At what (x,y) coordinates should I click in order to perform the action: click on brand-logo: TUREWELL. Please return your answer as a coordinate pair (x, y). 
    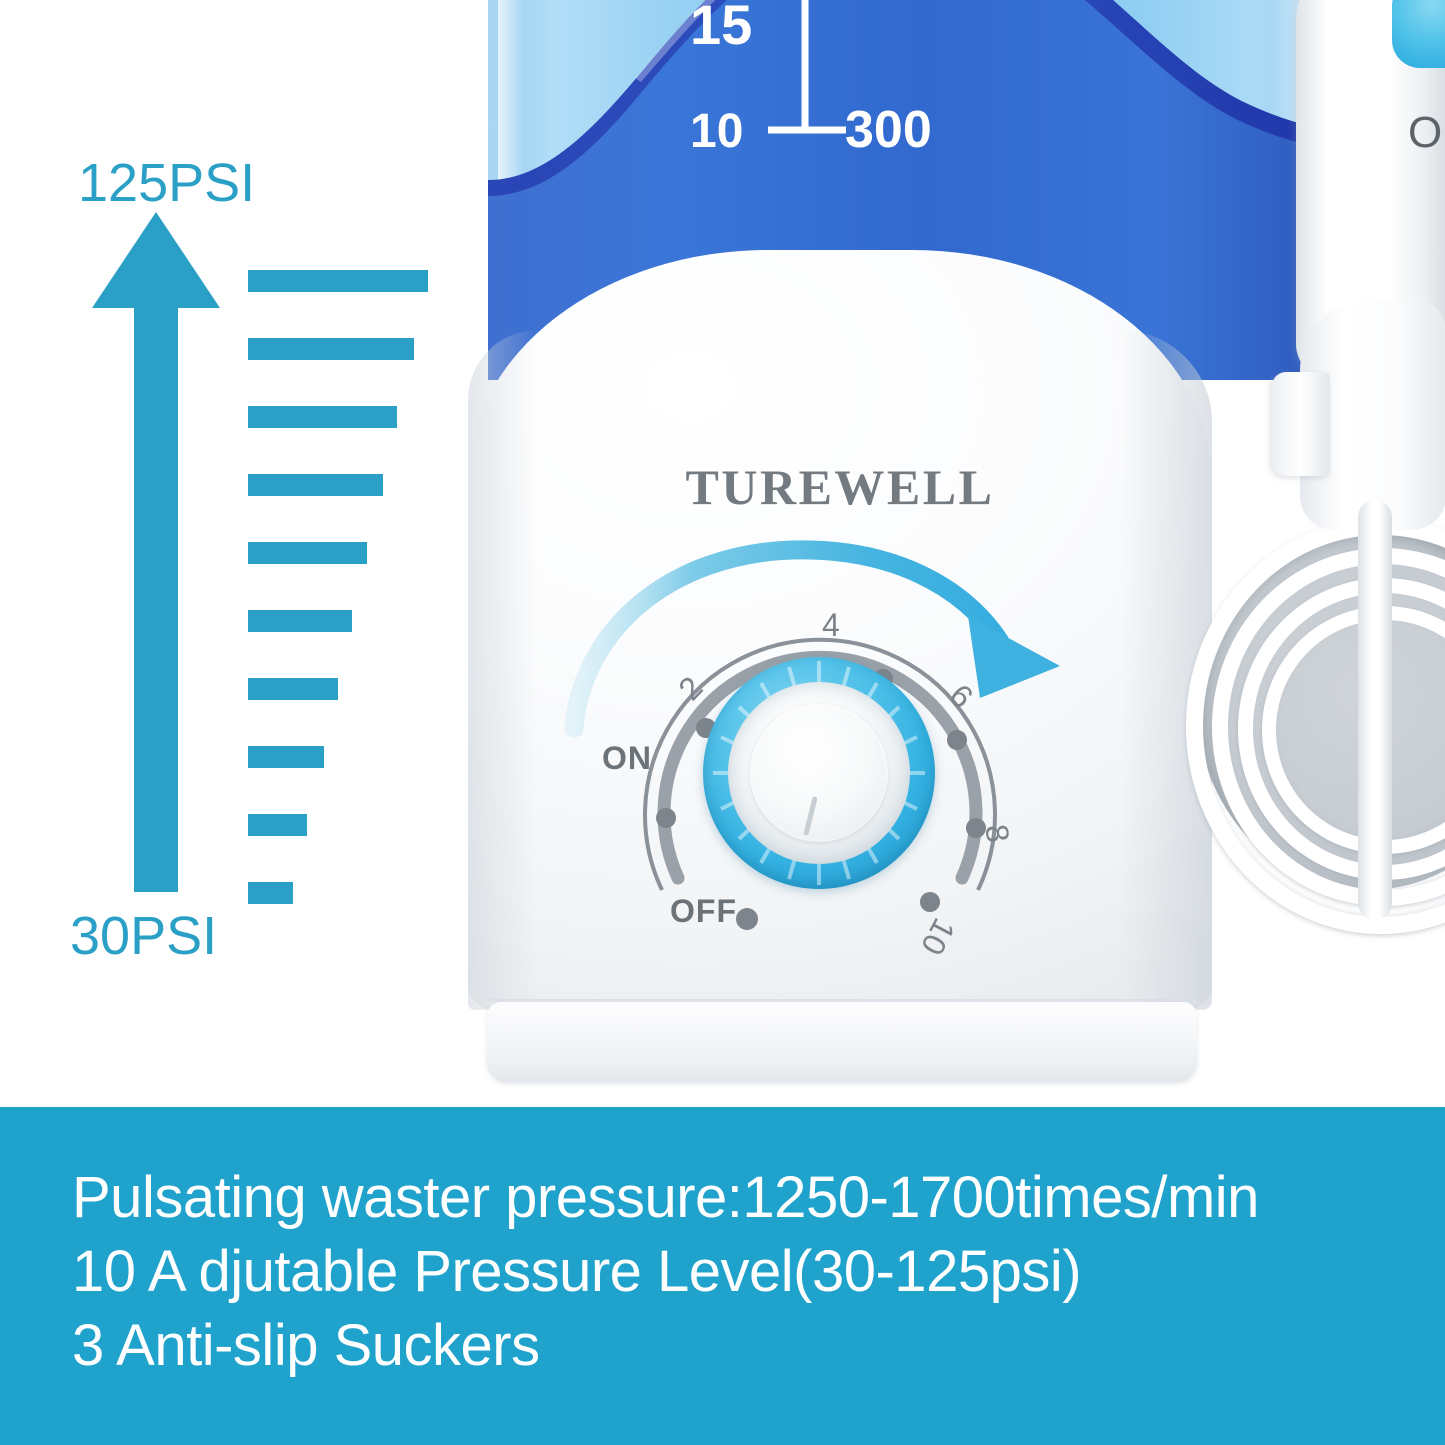
    Looking at the image, I should click on (840, 487).